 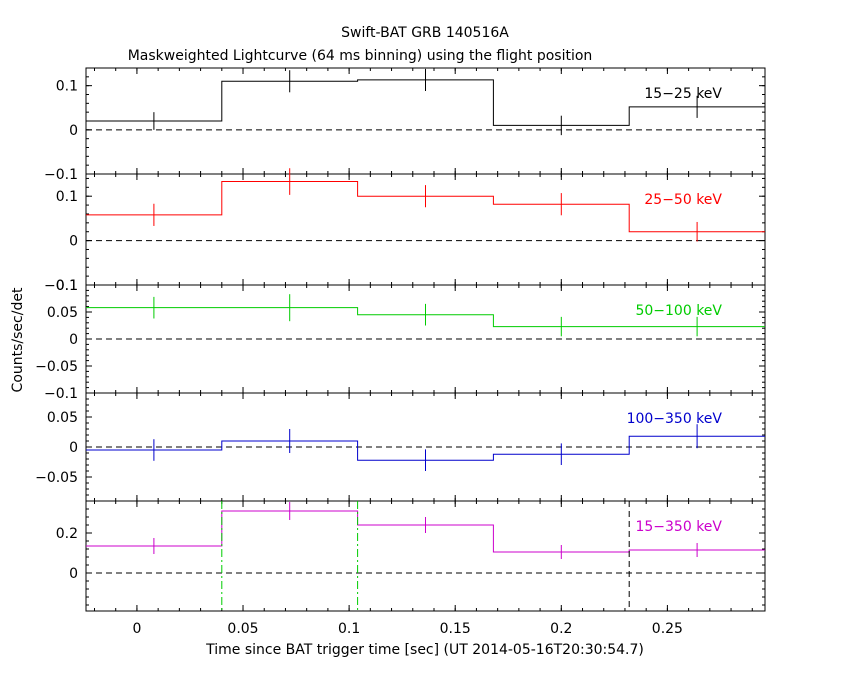 What do you see at coordinates (678, 527) in the screenshot?
I see `band-label: 15−350 keV` at bounding box center [678, 527].